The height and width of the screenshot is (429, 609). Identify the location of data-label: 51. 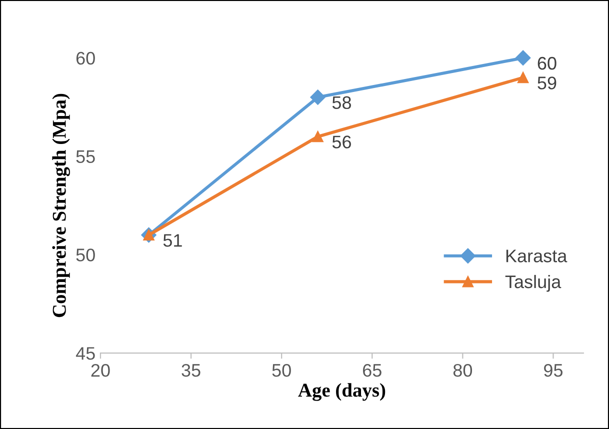
(172, 240).